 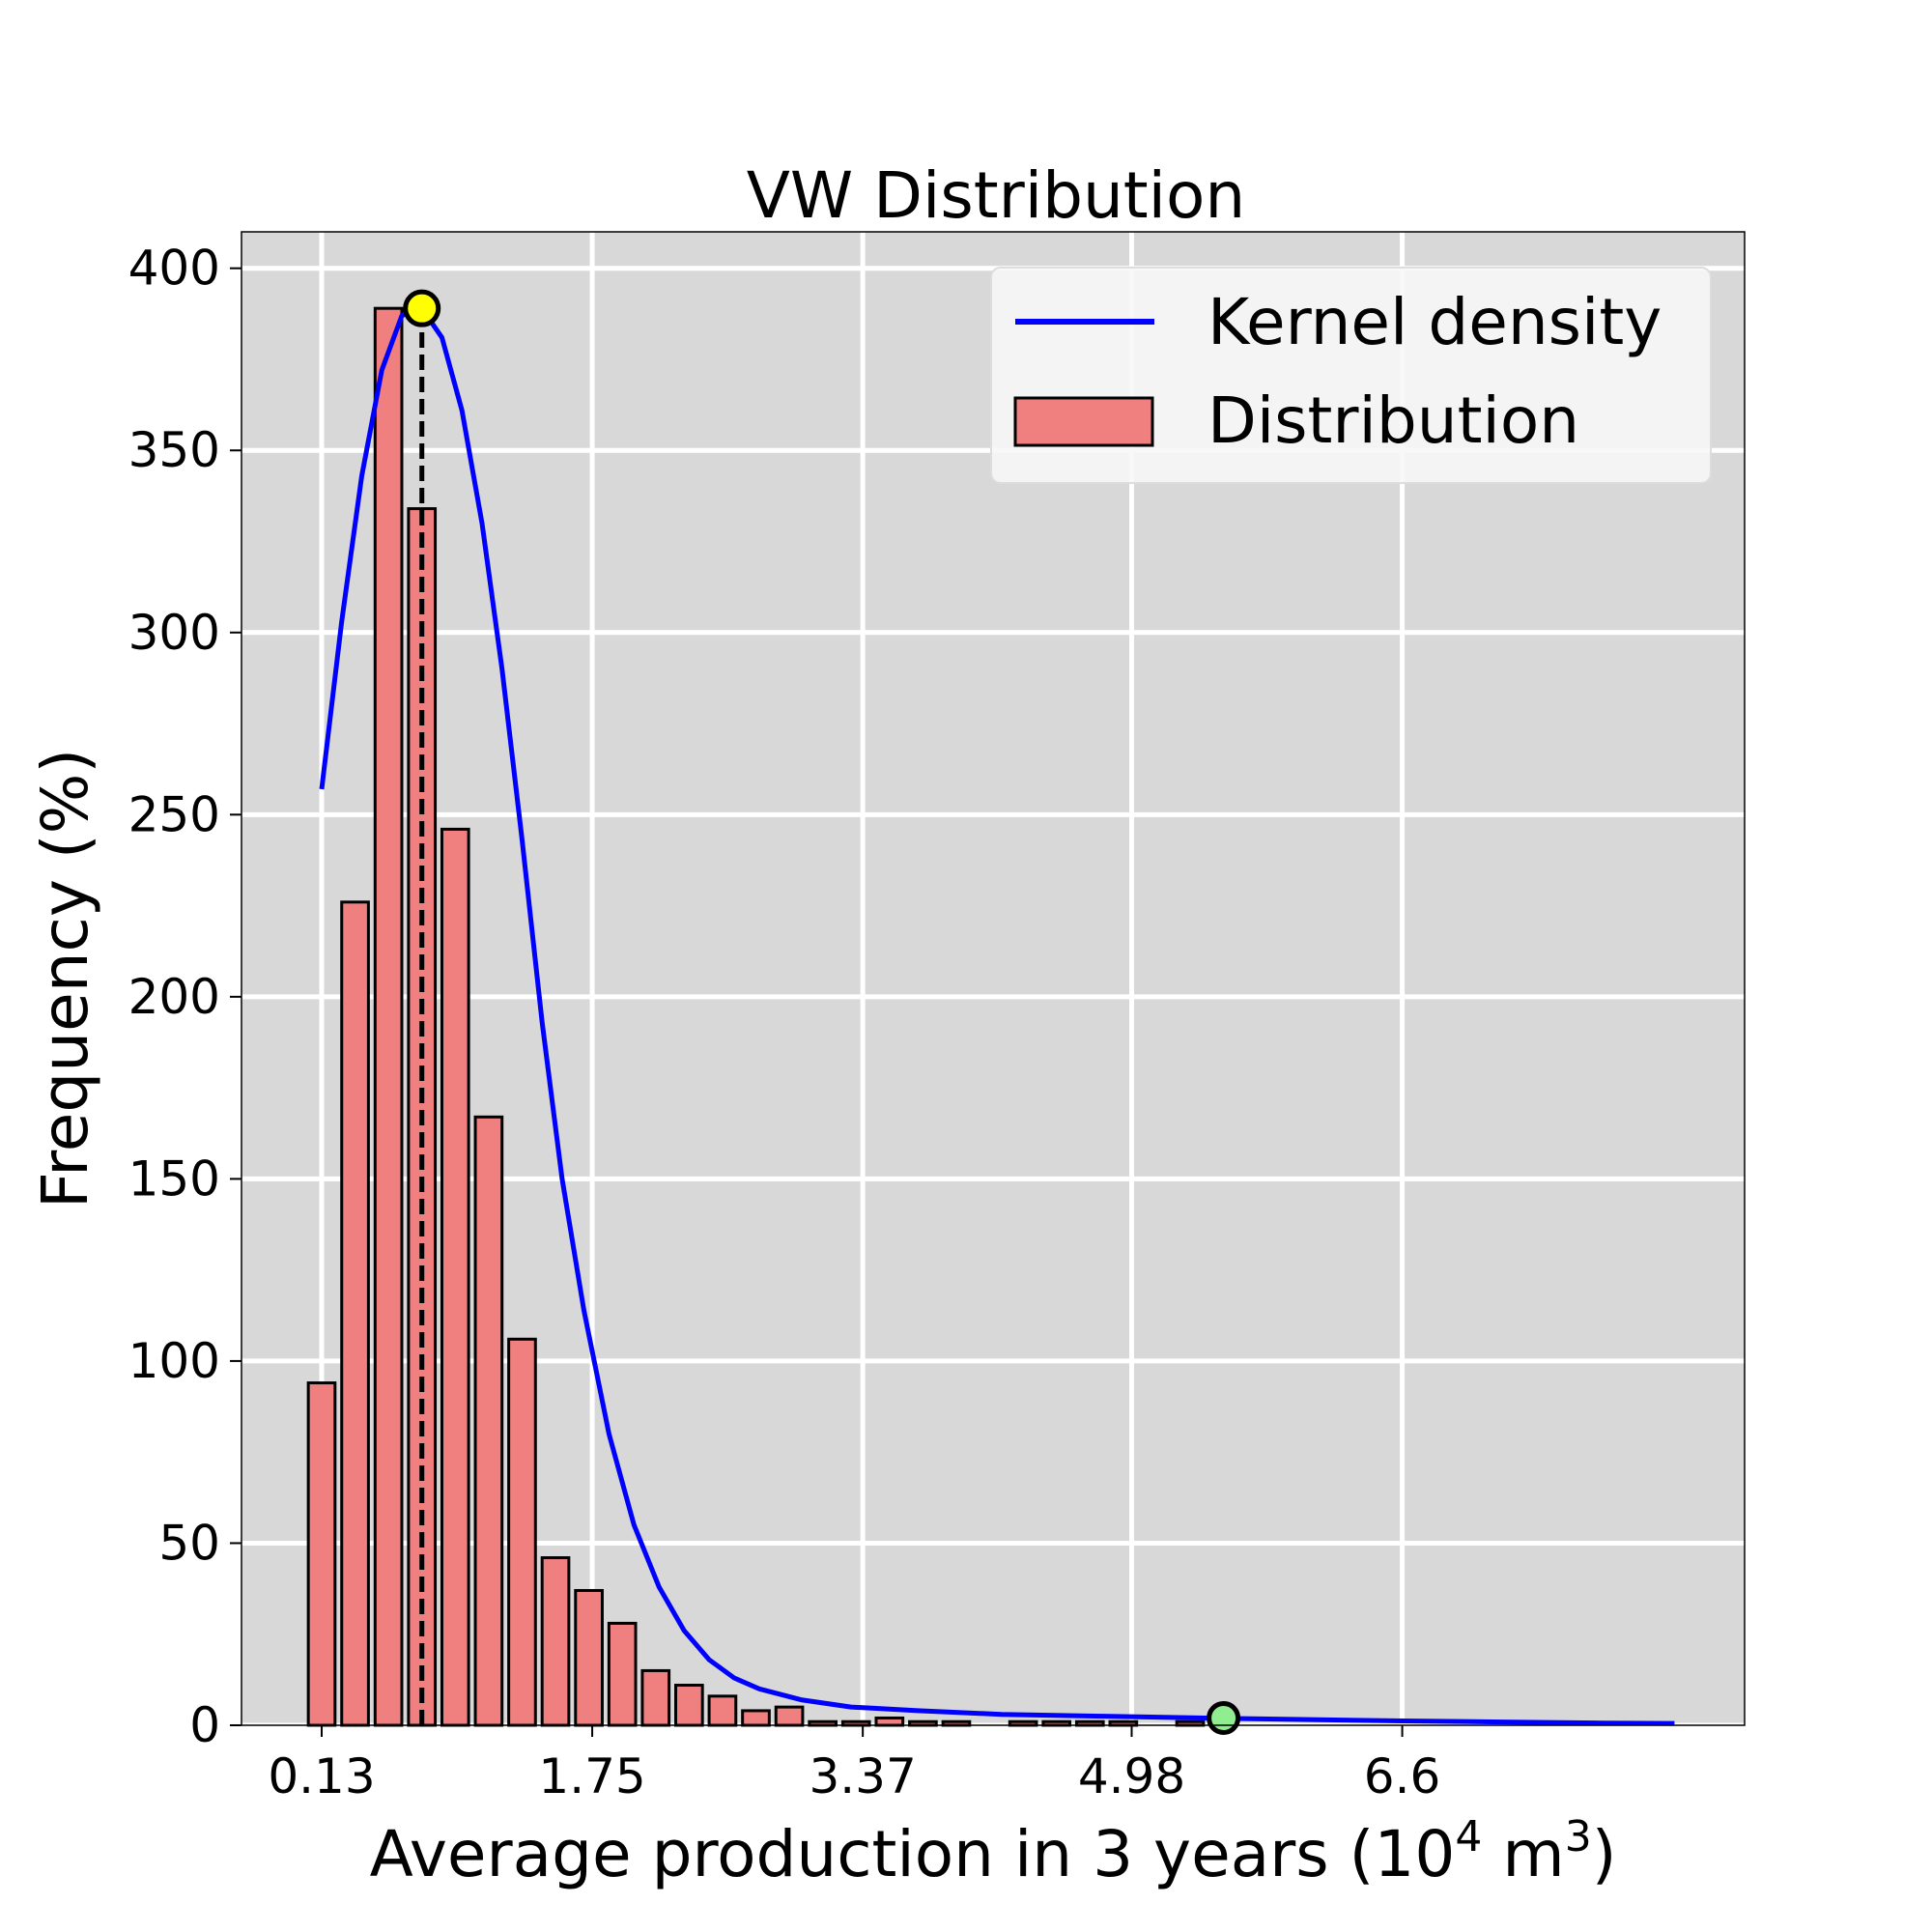 I want to click on legend: Kernel density Distribution, so click(x=1351, y=375).